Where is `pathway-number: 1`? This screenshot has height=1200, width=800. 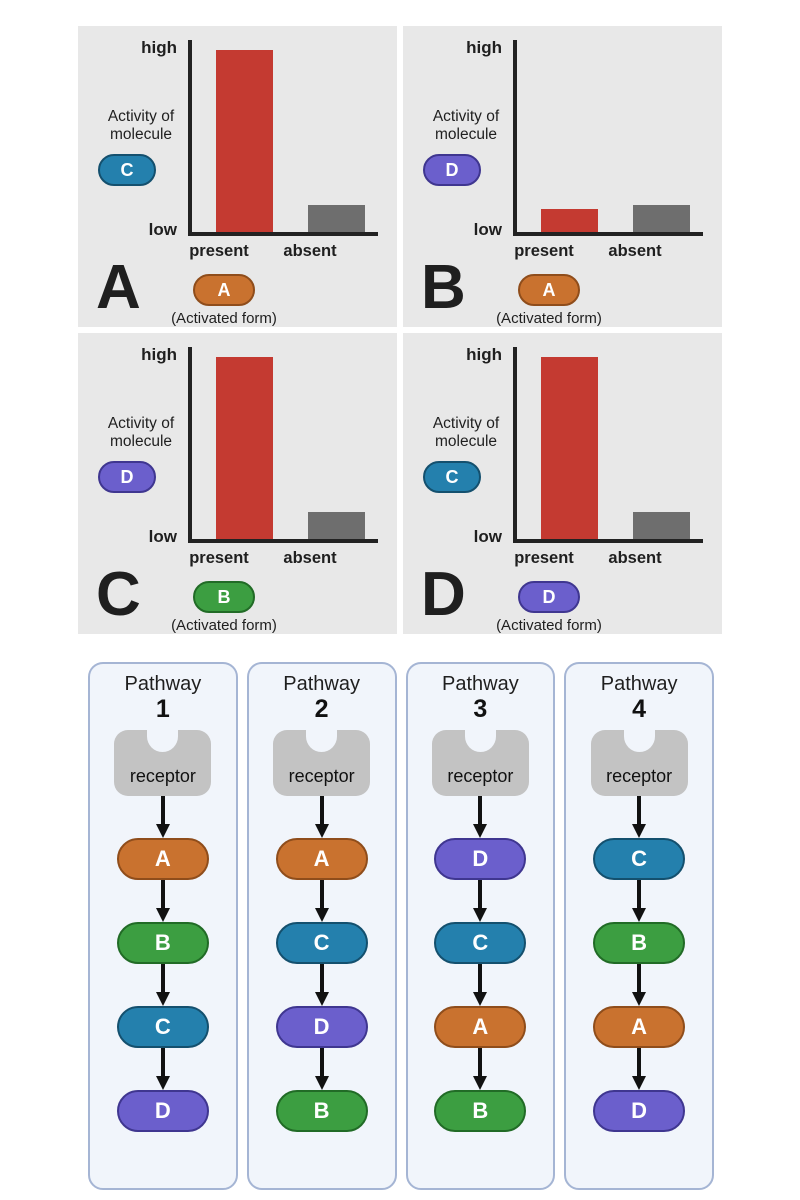 pathway-number: 1 is located at coordinates (162, 709).